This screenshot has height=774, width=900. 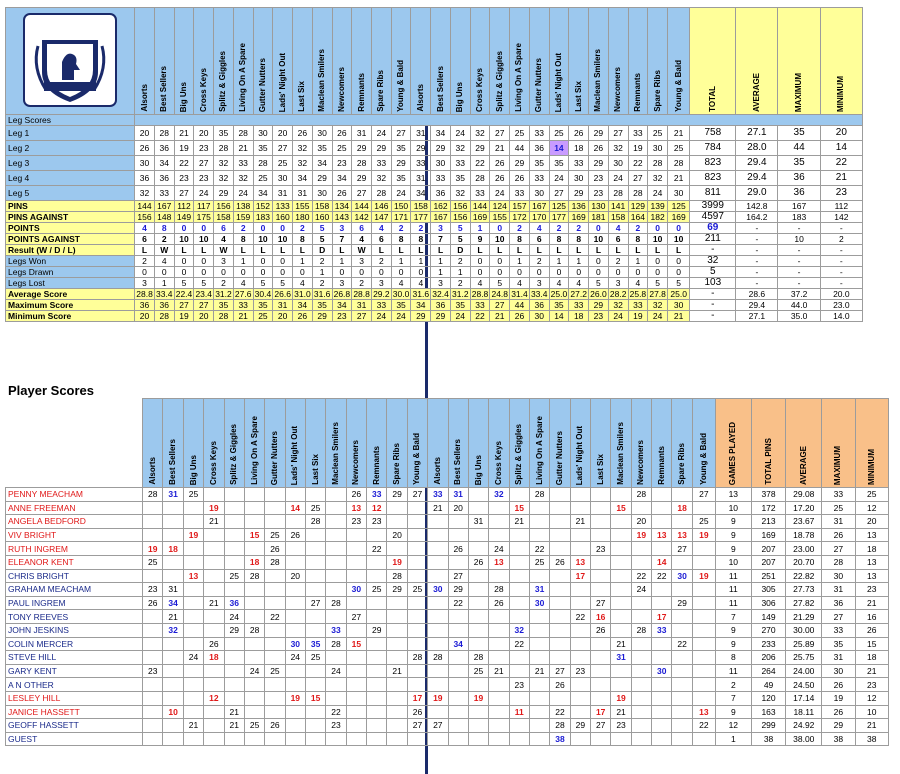 I want to click on leg-scores-label: Leg Scores, so click(x=70, y=120).